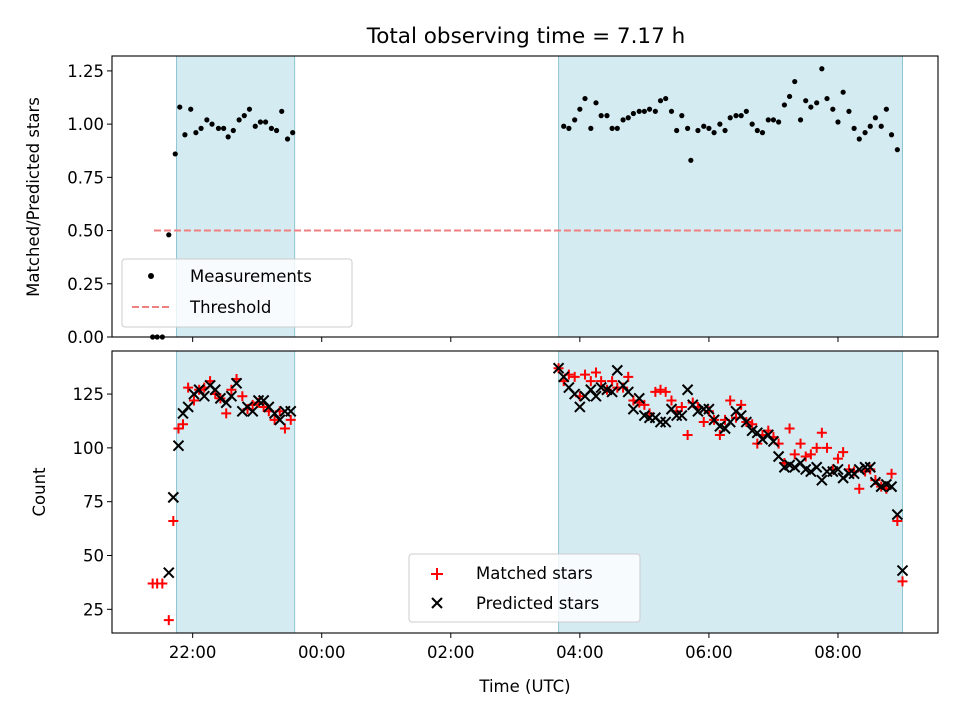 The height and width of the screenshot is (724, 960). I want to click on x-tick-label: 08:00, so click(838, 652).